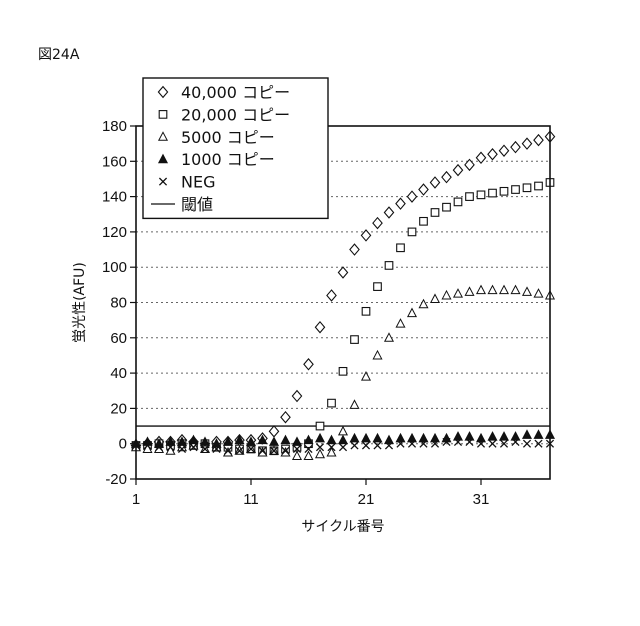  I want to click on legend-label: 1000 コピー, so click(228, 159).